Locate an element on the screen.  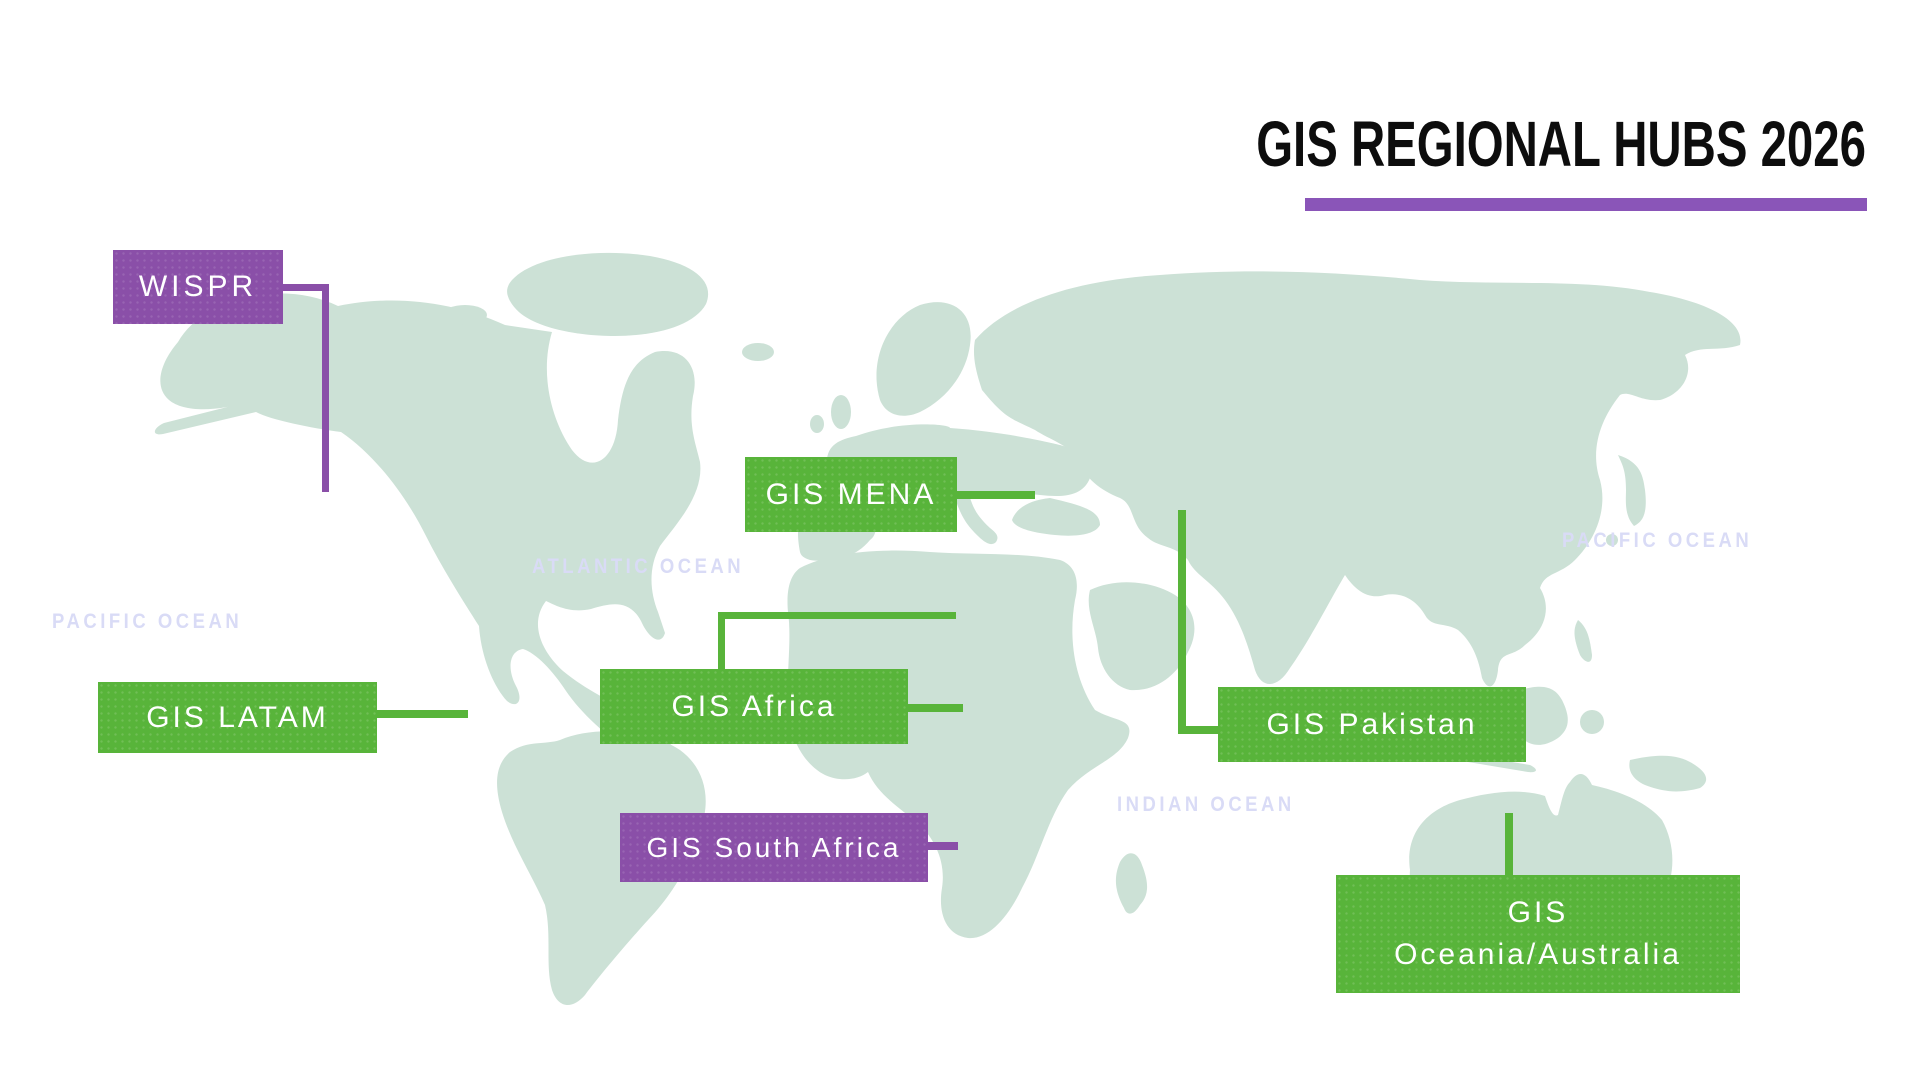
ocean-label-atlantic: ATLANTIC OCEAN is located at coordinates (638, 566).